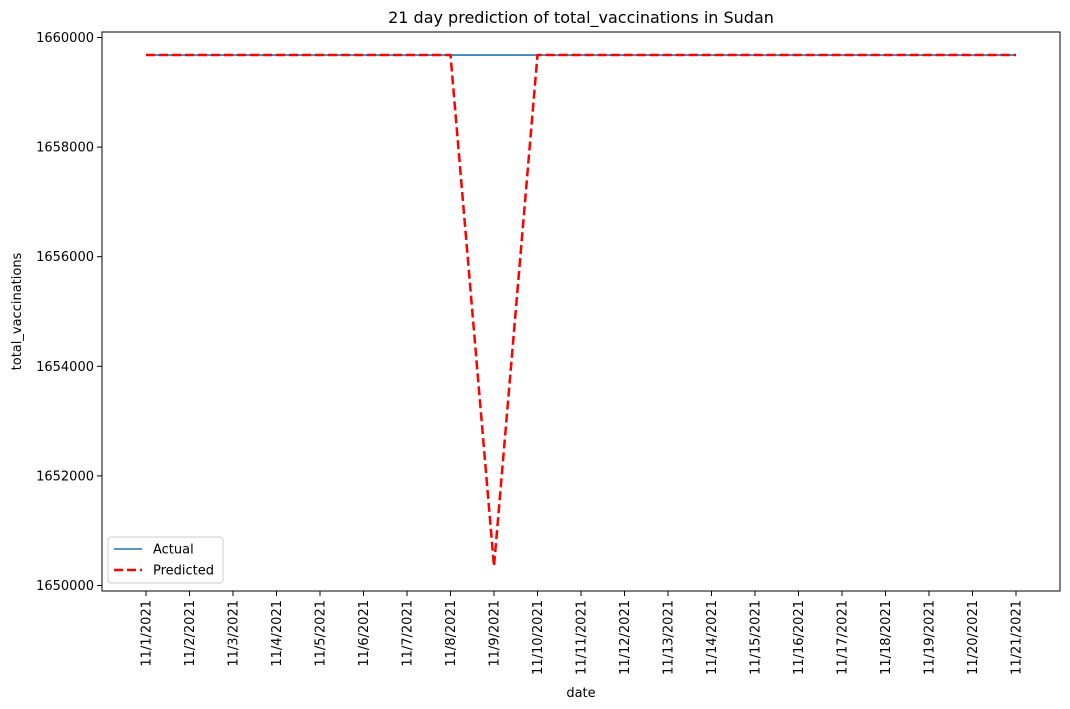 The image size is (1070, 709). I want to click on y-tick-label: 1650000, so click(65, 586).